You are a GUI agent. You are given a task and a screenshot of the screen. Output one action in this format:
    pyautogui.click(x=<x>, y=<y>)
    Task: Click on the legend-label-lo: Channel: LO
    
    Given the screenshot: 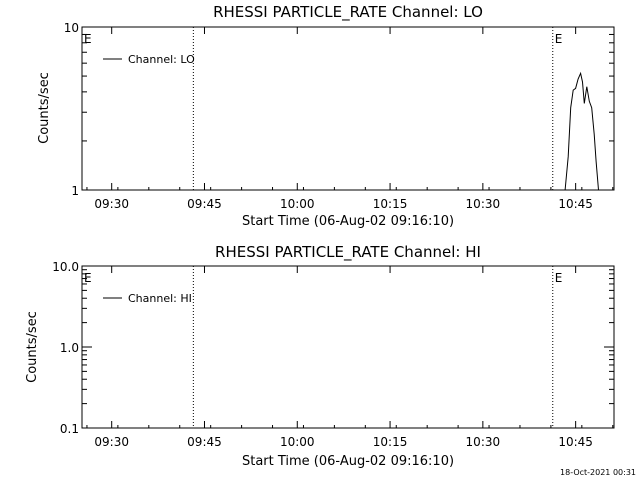 What is the action you would take?
    pyautogui.click(x=161, y=59)
    